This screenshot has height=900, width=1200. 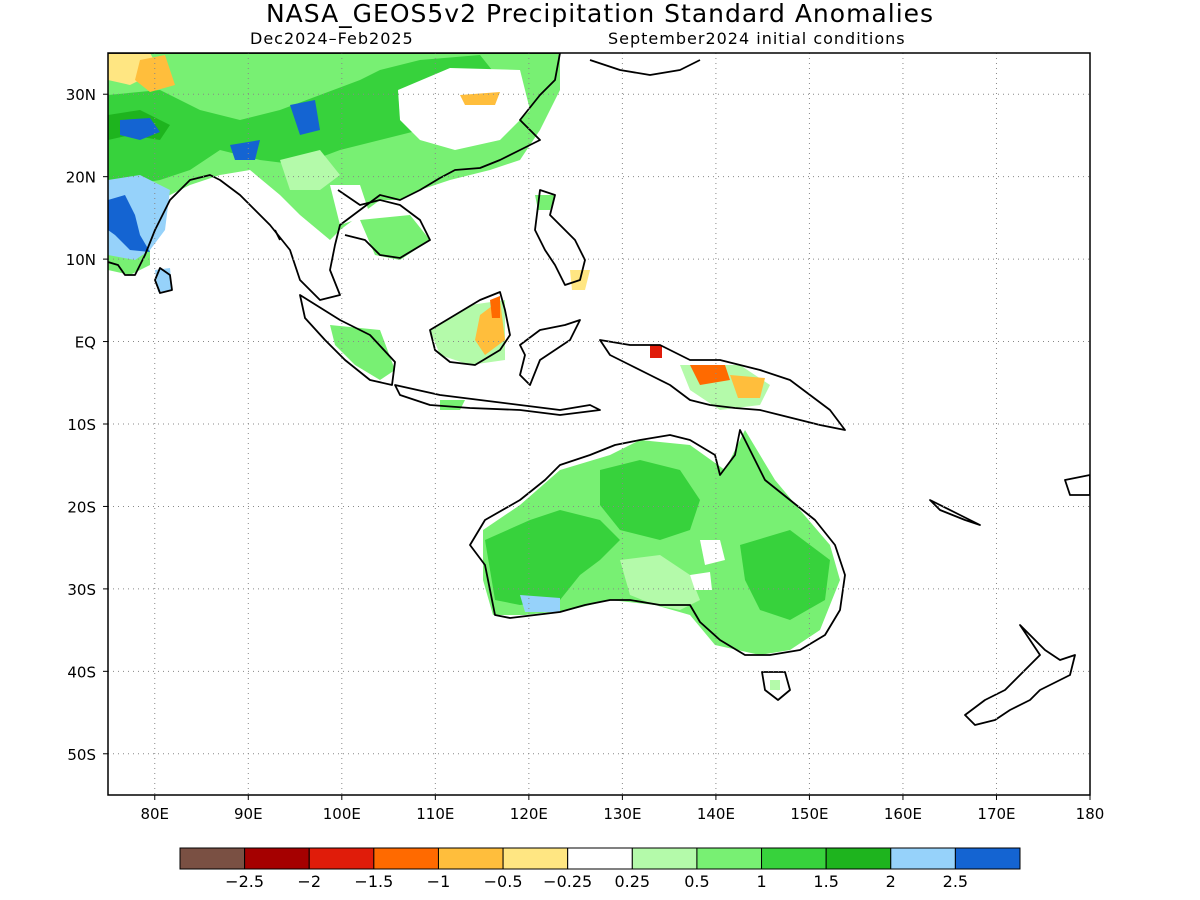 What do you see at coordinates (81, 672) in the screenshot?
I see `lat-tick-label: 40S` at bounding box center [81, 672].